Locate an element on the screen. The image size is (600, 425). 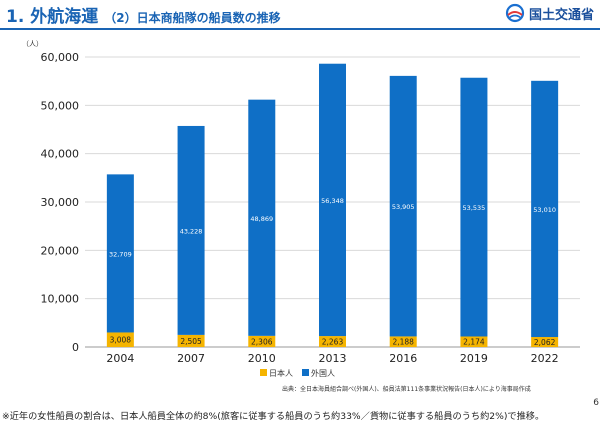
chart-legend: 日本人 外国人 is located at coordinates (297, 373).